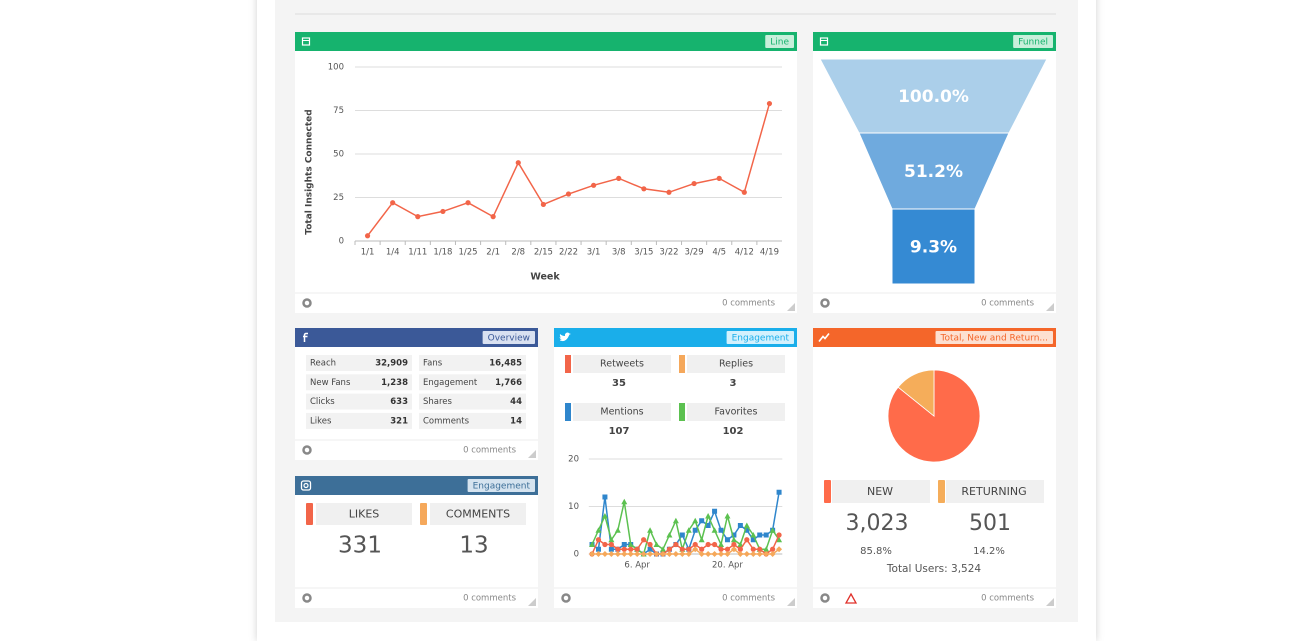 The width and height of the screenshot is (1308, 641). Describe the element at coordinates (518, 253) in the screenshot. I see `x-tick-label: 2/8` at that location.